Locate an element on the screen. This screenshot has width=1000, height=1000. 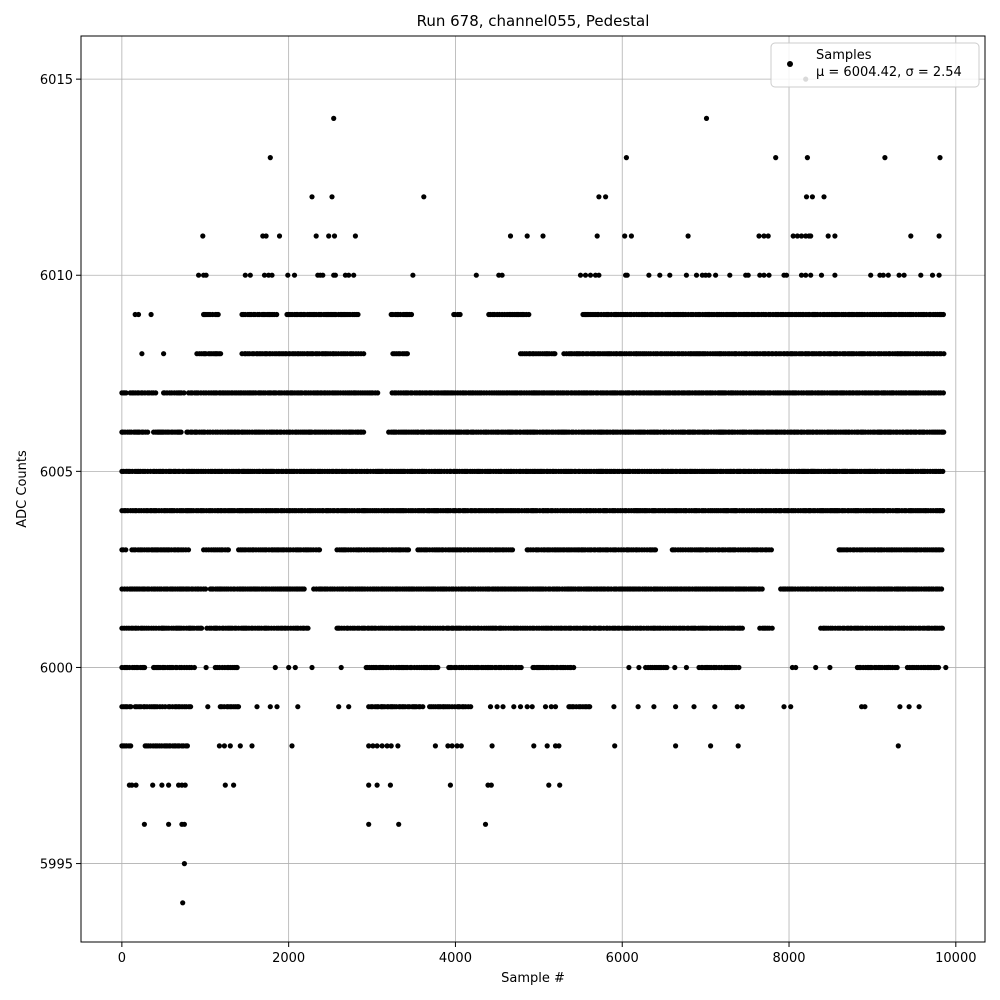
x-tick-label: 10000 is located at coordinates (955, 958).